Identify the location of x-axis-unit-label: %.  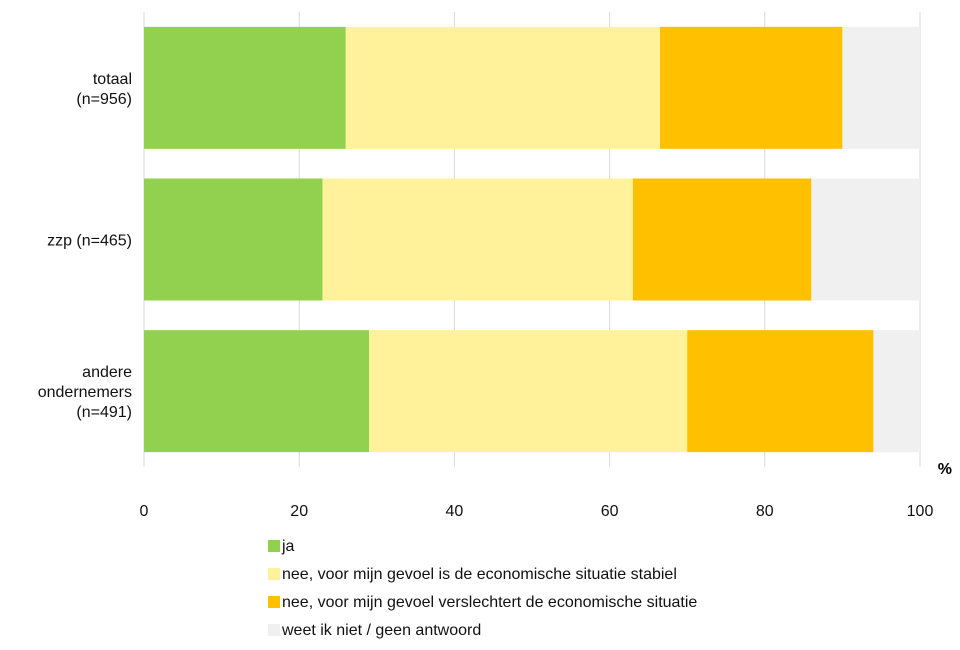
(945, 469).